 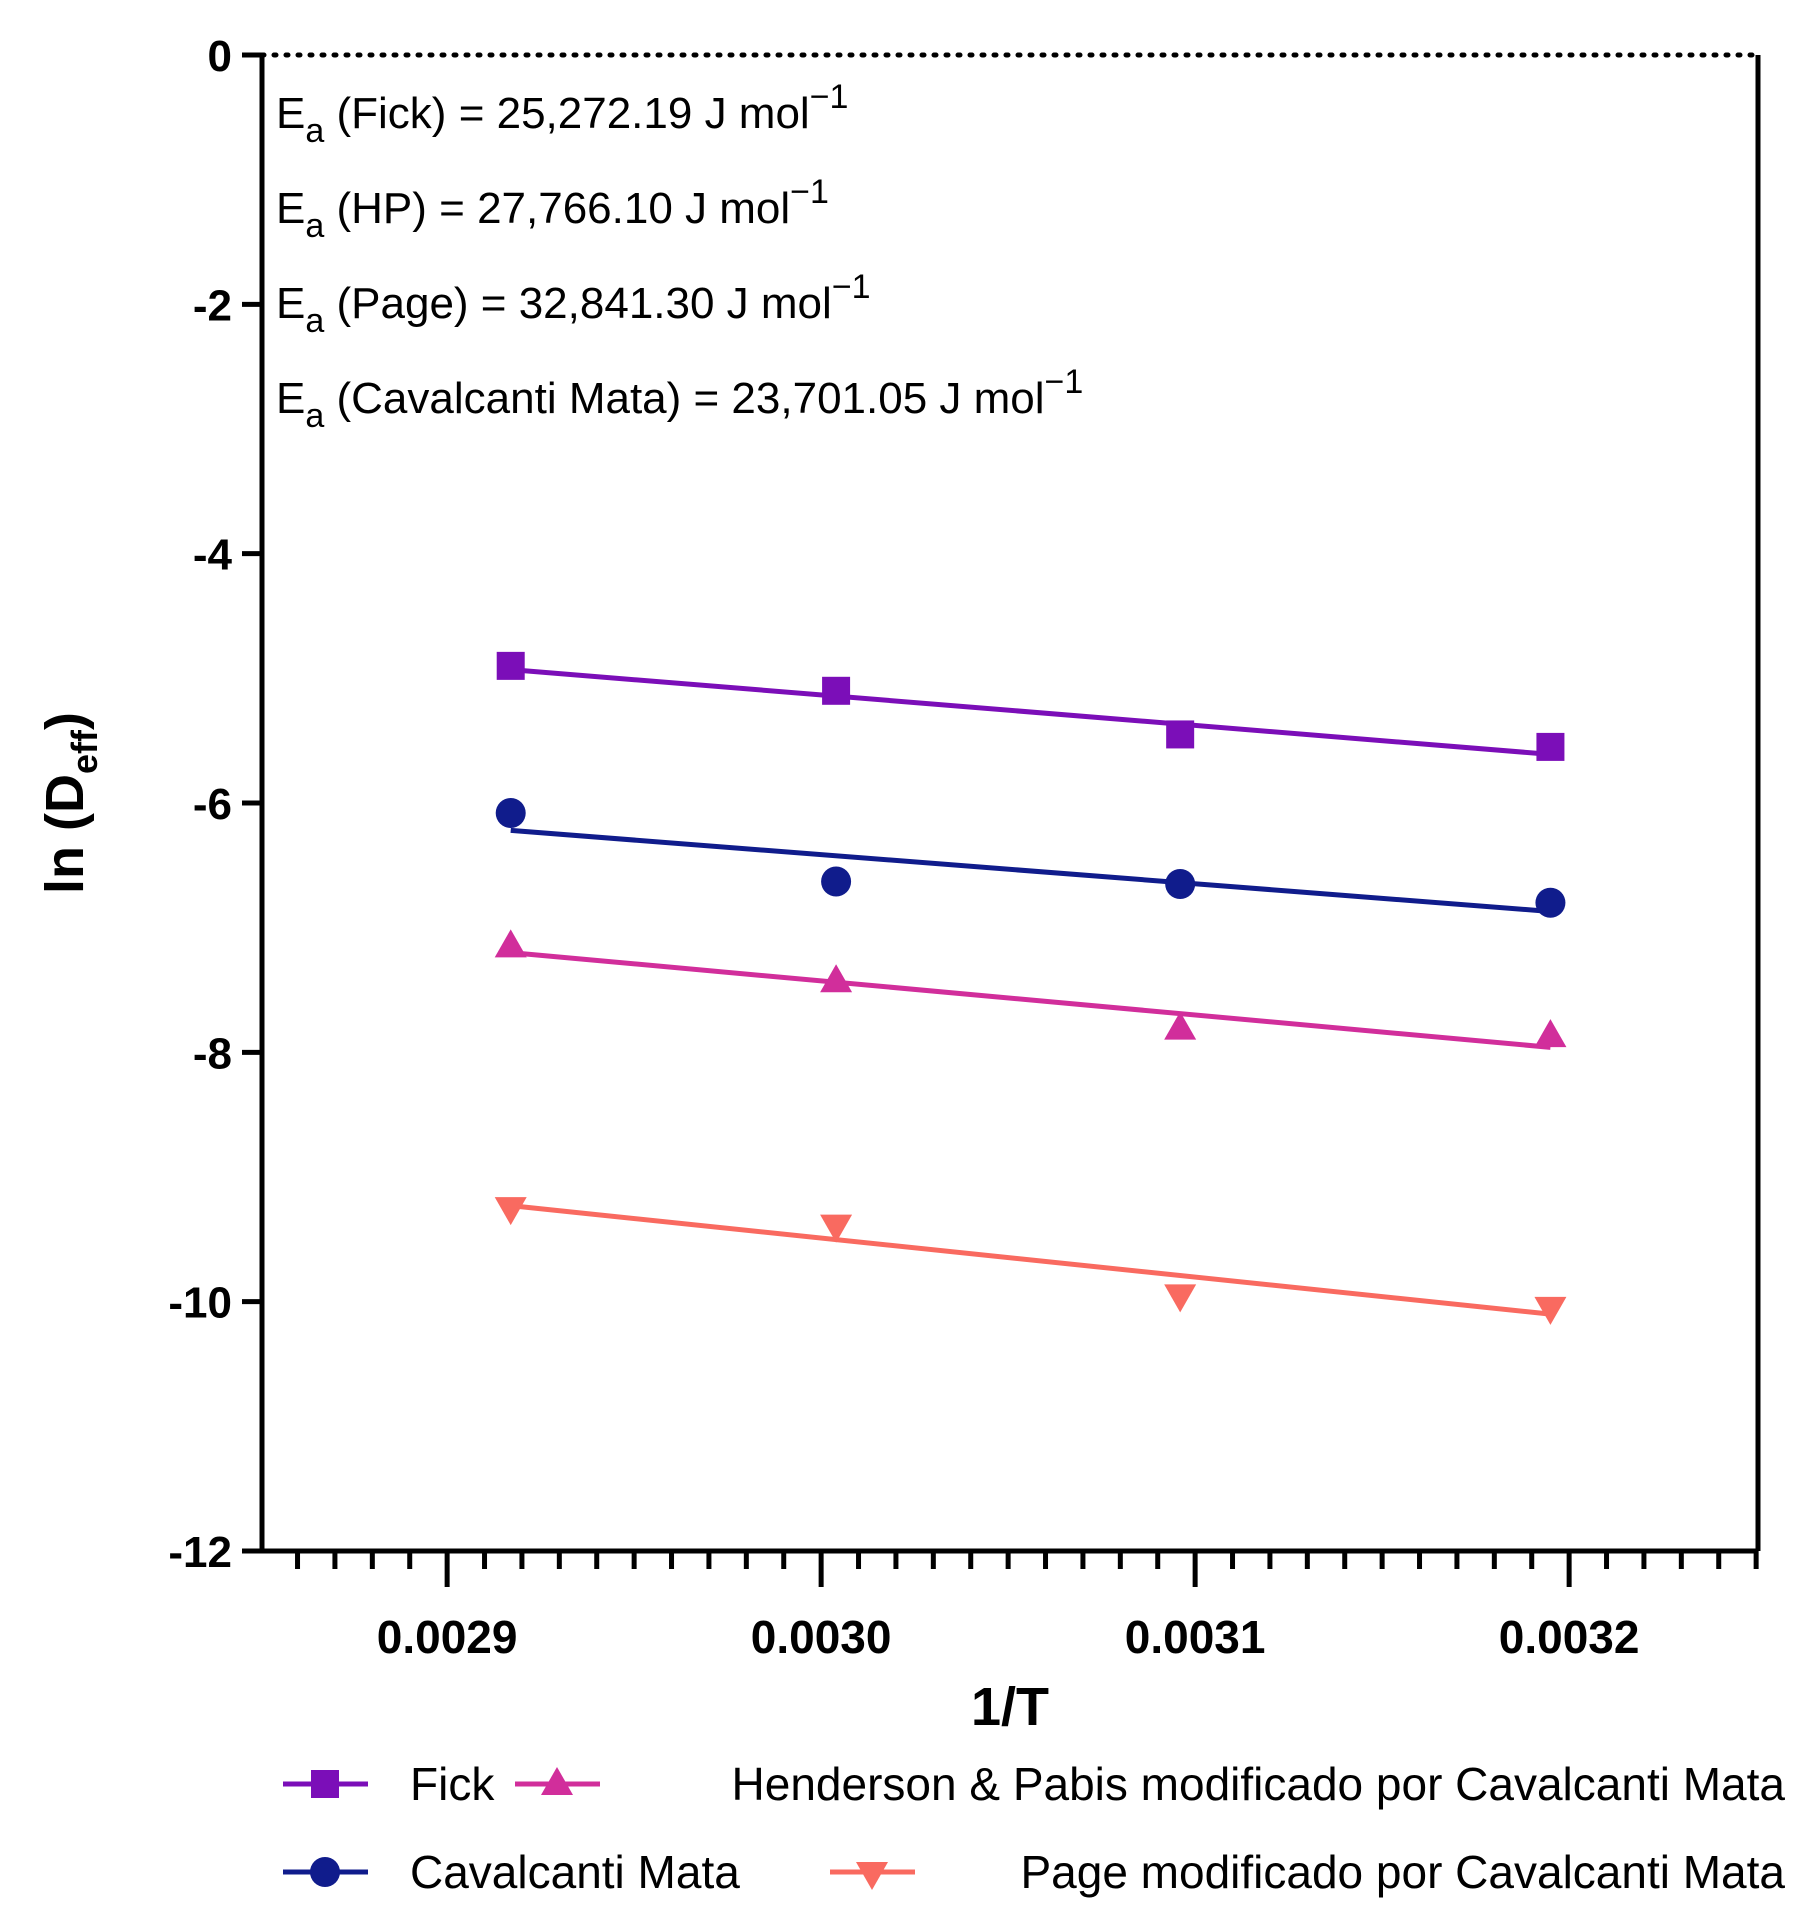 What do you see at coordinates (325, 1784) in the screenshot?
I see `legend-square-marker` at bounding box center [325, 1784].